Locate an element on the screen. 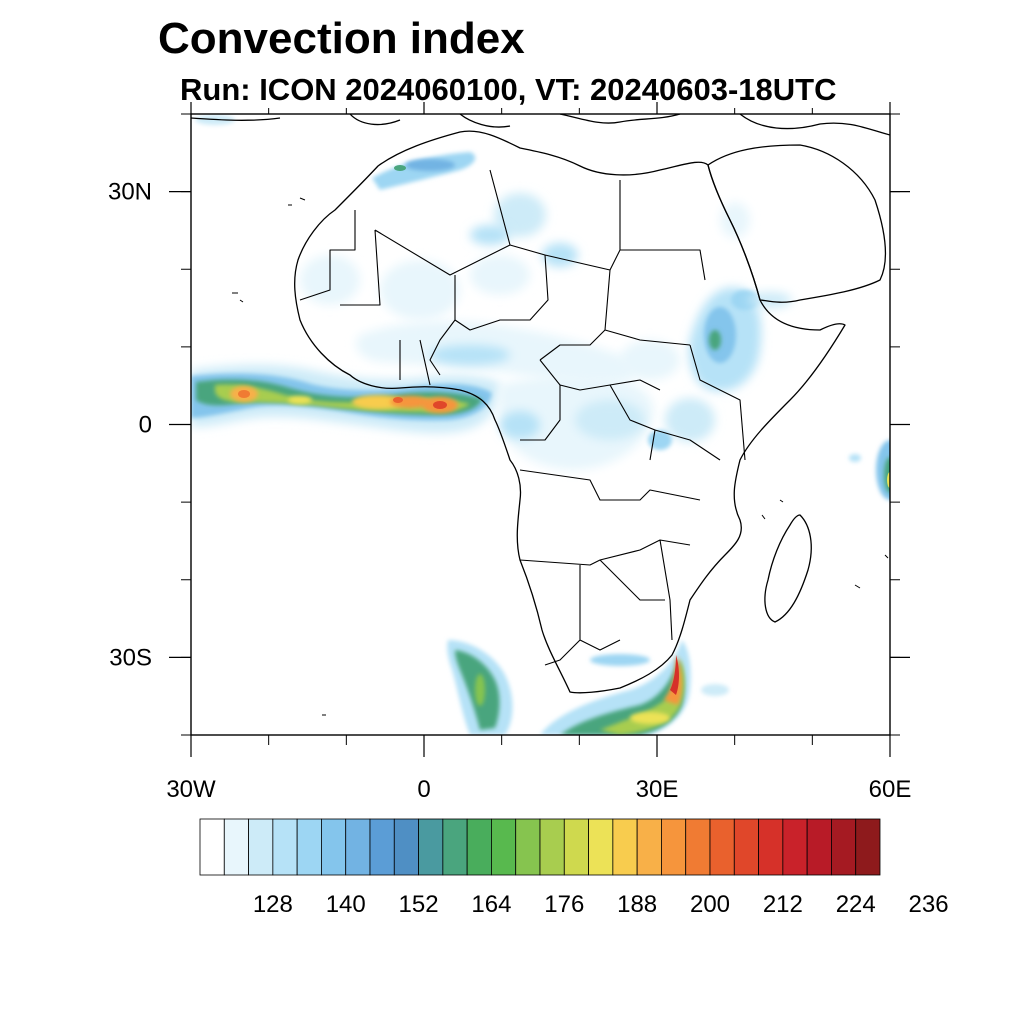 The image size is (1024, 1024). colorbar-label: 164 is located at coordinates (491, 904).